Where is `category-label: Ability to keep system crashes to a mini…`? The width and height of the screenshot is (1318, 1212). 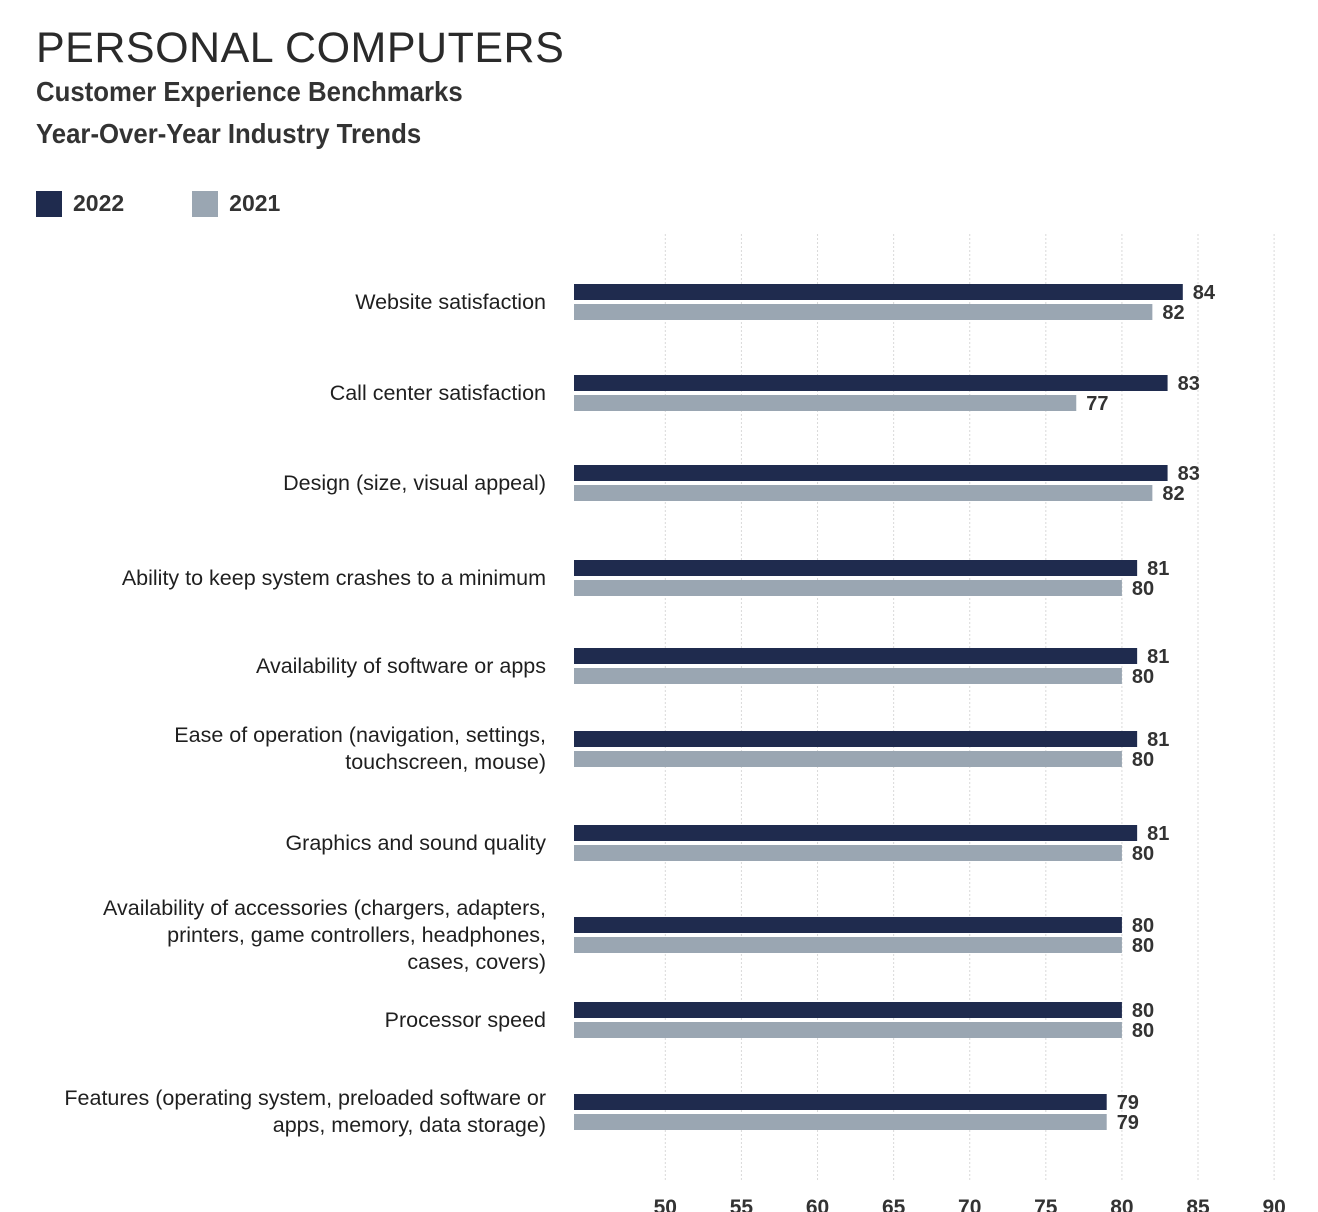 category-label: Ability to keep system crashes to a mini… is located at coordinates (333, 577).